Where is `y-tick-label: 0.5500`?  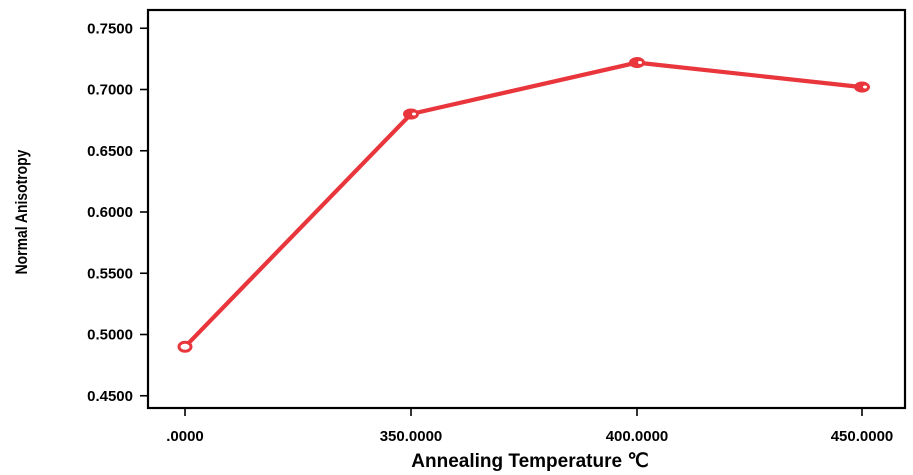 y-tick-label: 0.5500 is located at coordinates (110, 273).